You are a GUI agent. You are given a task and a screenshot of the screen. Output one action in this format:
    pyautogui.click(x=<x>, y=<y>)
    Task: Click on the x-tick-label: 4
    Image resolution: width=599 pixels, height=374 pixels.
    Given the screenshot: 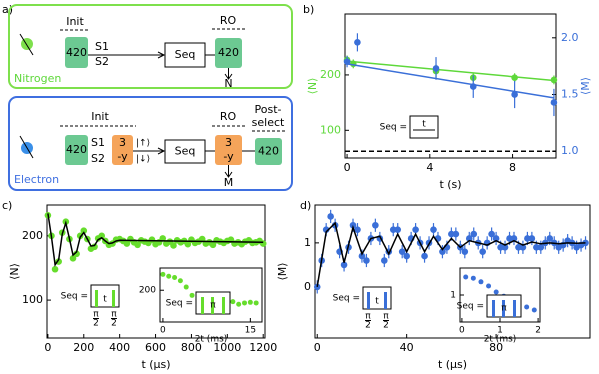 What is the action you would take?
    pyautogui.click(x=429, y=167)
    